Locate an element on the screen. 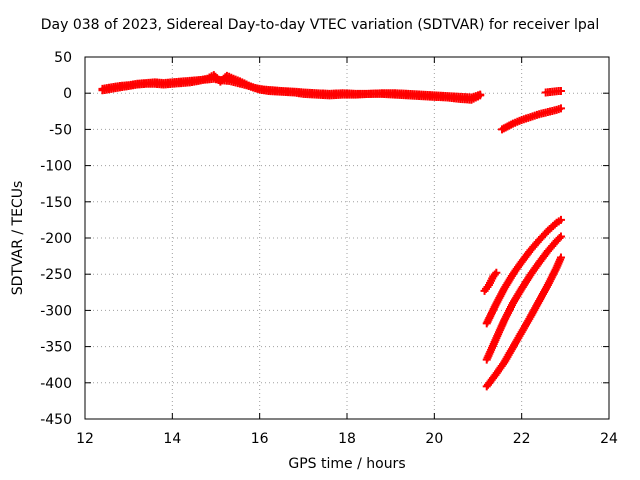 This screenshot has height=480, width=640. y-tick-label: -100 is located at coordinates (56, 167).